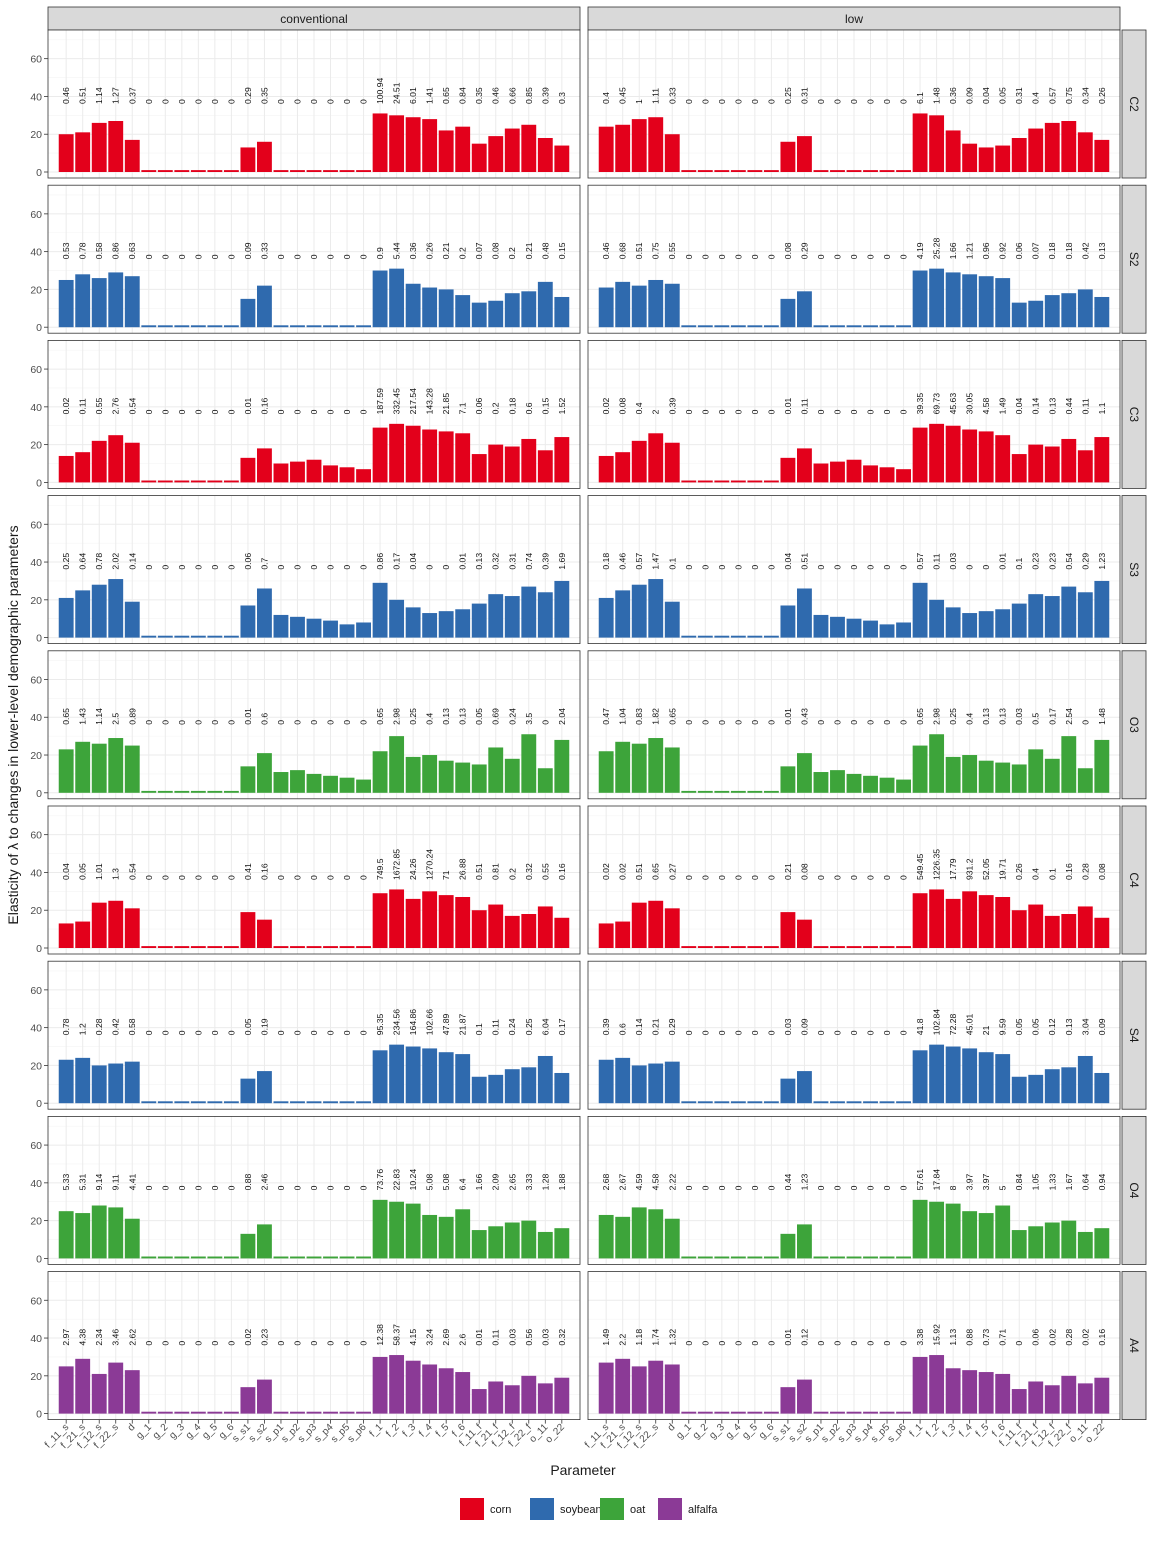  I want to click on data-label: 0.4, so click(1036, 874).